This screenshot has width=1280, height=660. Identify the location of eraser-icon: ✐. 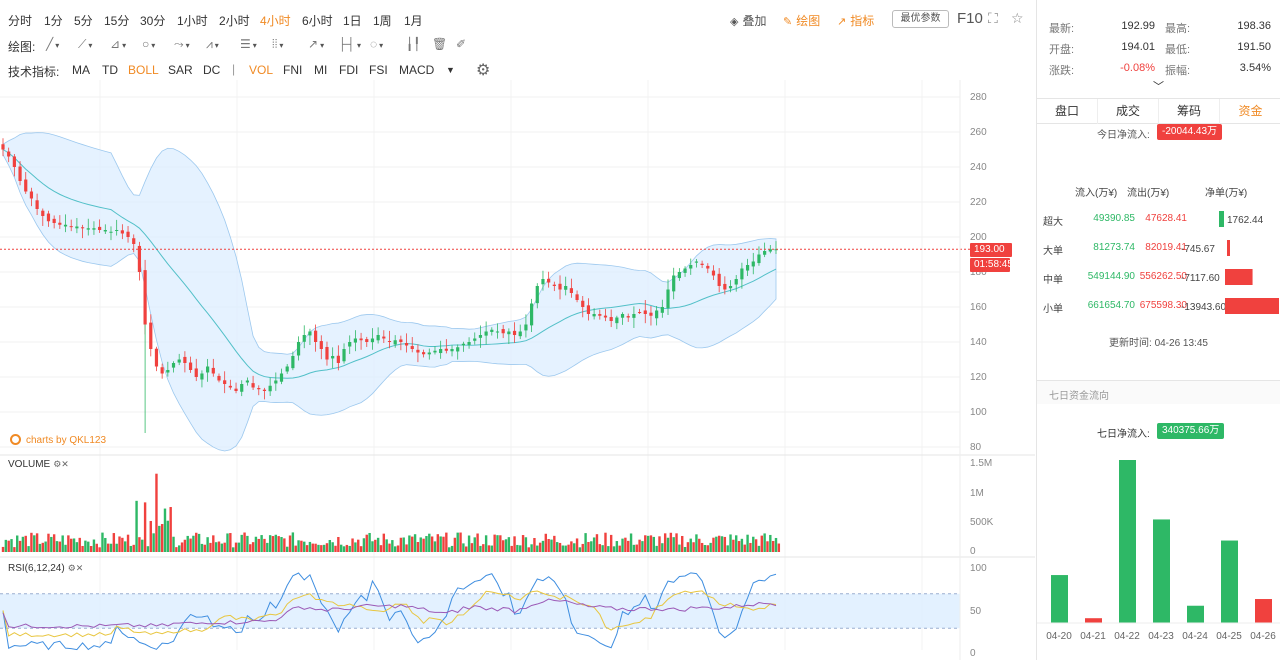
(461, 44).